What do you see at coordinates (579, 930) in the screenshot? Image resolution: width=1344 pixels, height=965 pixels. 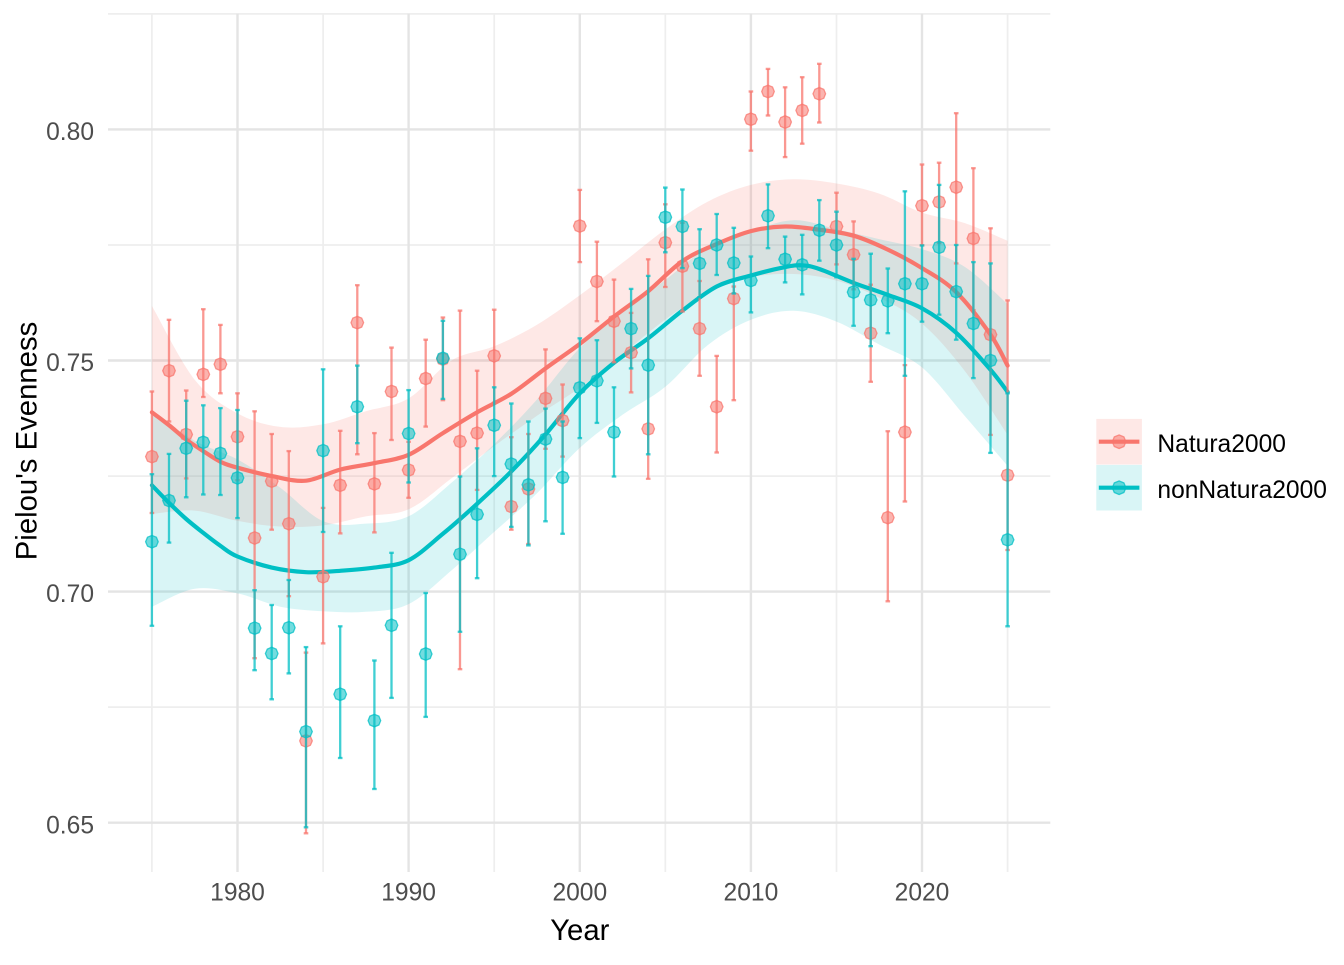 I see `svg-text: Year` at bounding box center [579, 930].